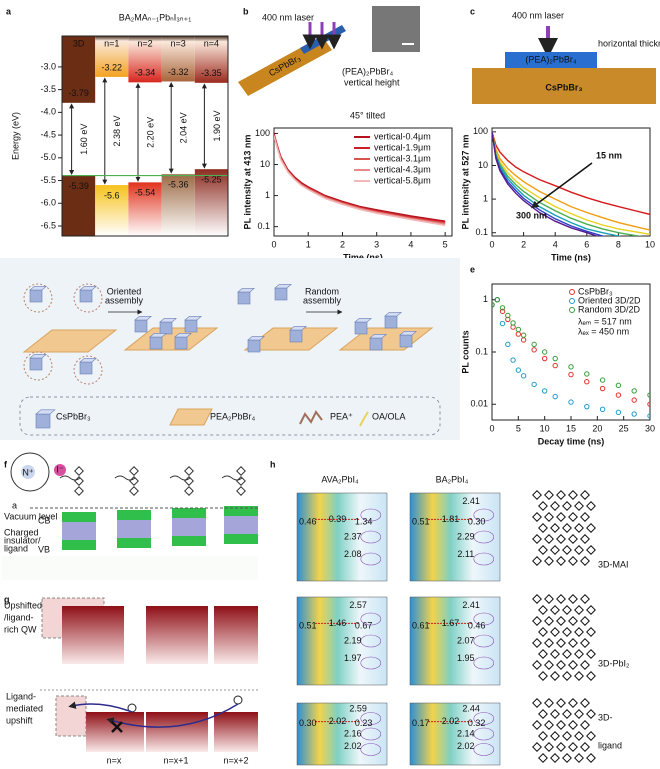  I want to click on cb-label: -3.79, so click(78, 93).